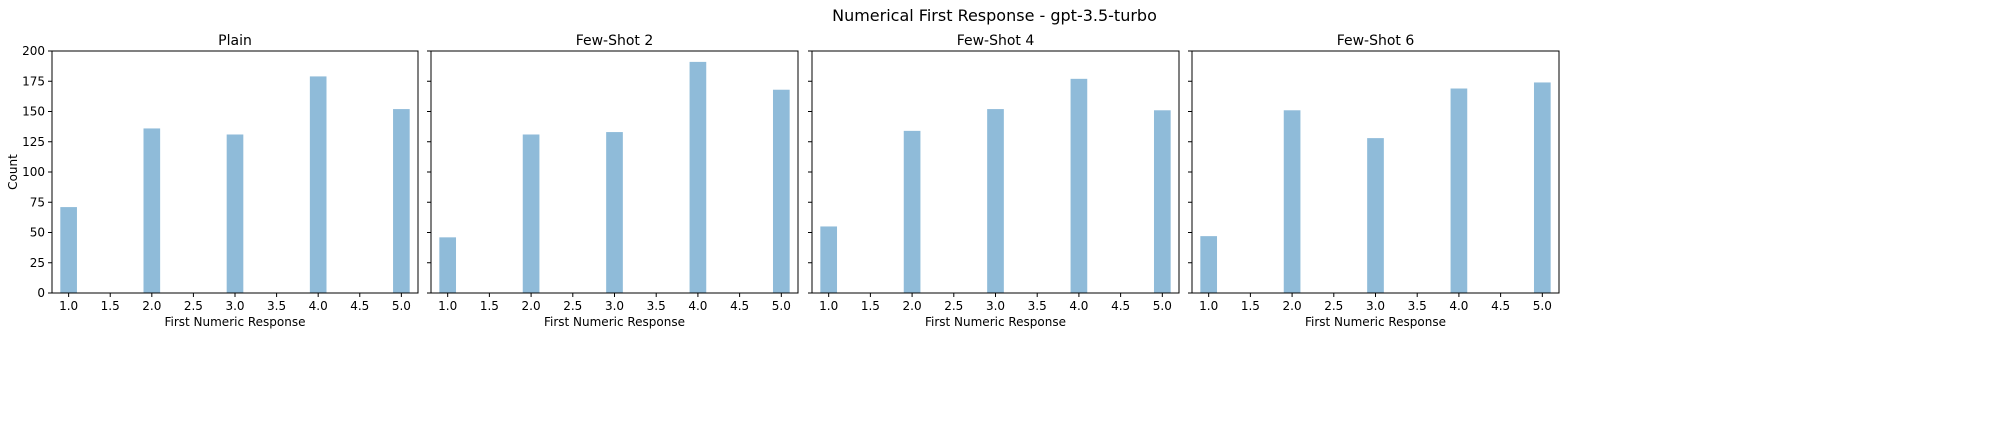 Image resolution: width=1989 pixels, height=425 pixels. Describe the element at coordinates (996, 41) in the screenshot. I see `subplot-title: Few-Shot 4` at that location.